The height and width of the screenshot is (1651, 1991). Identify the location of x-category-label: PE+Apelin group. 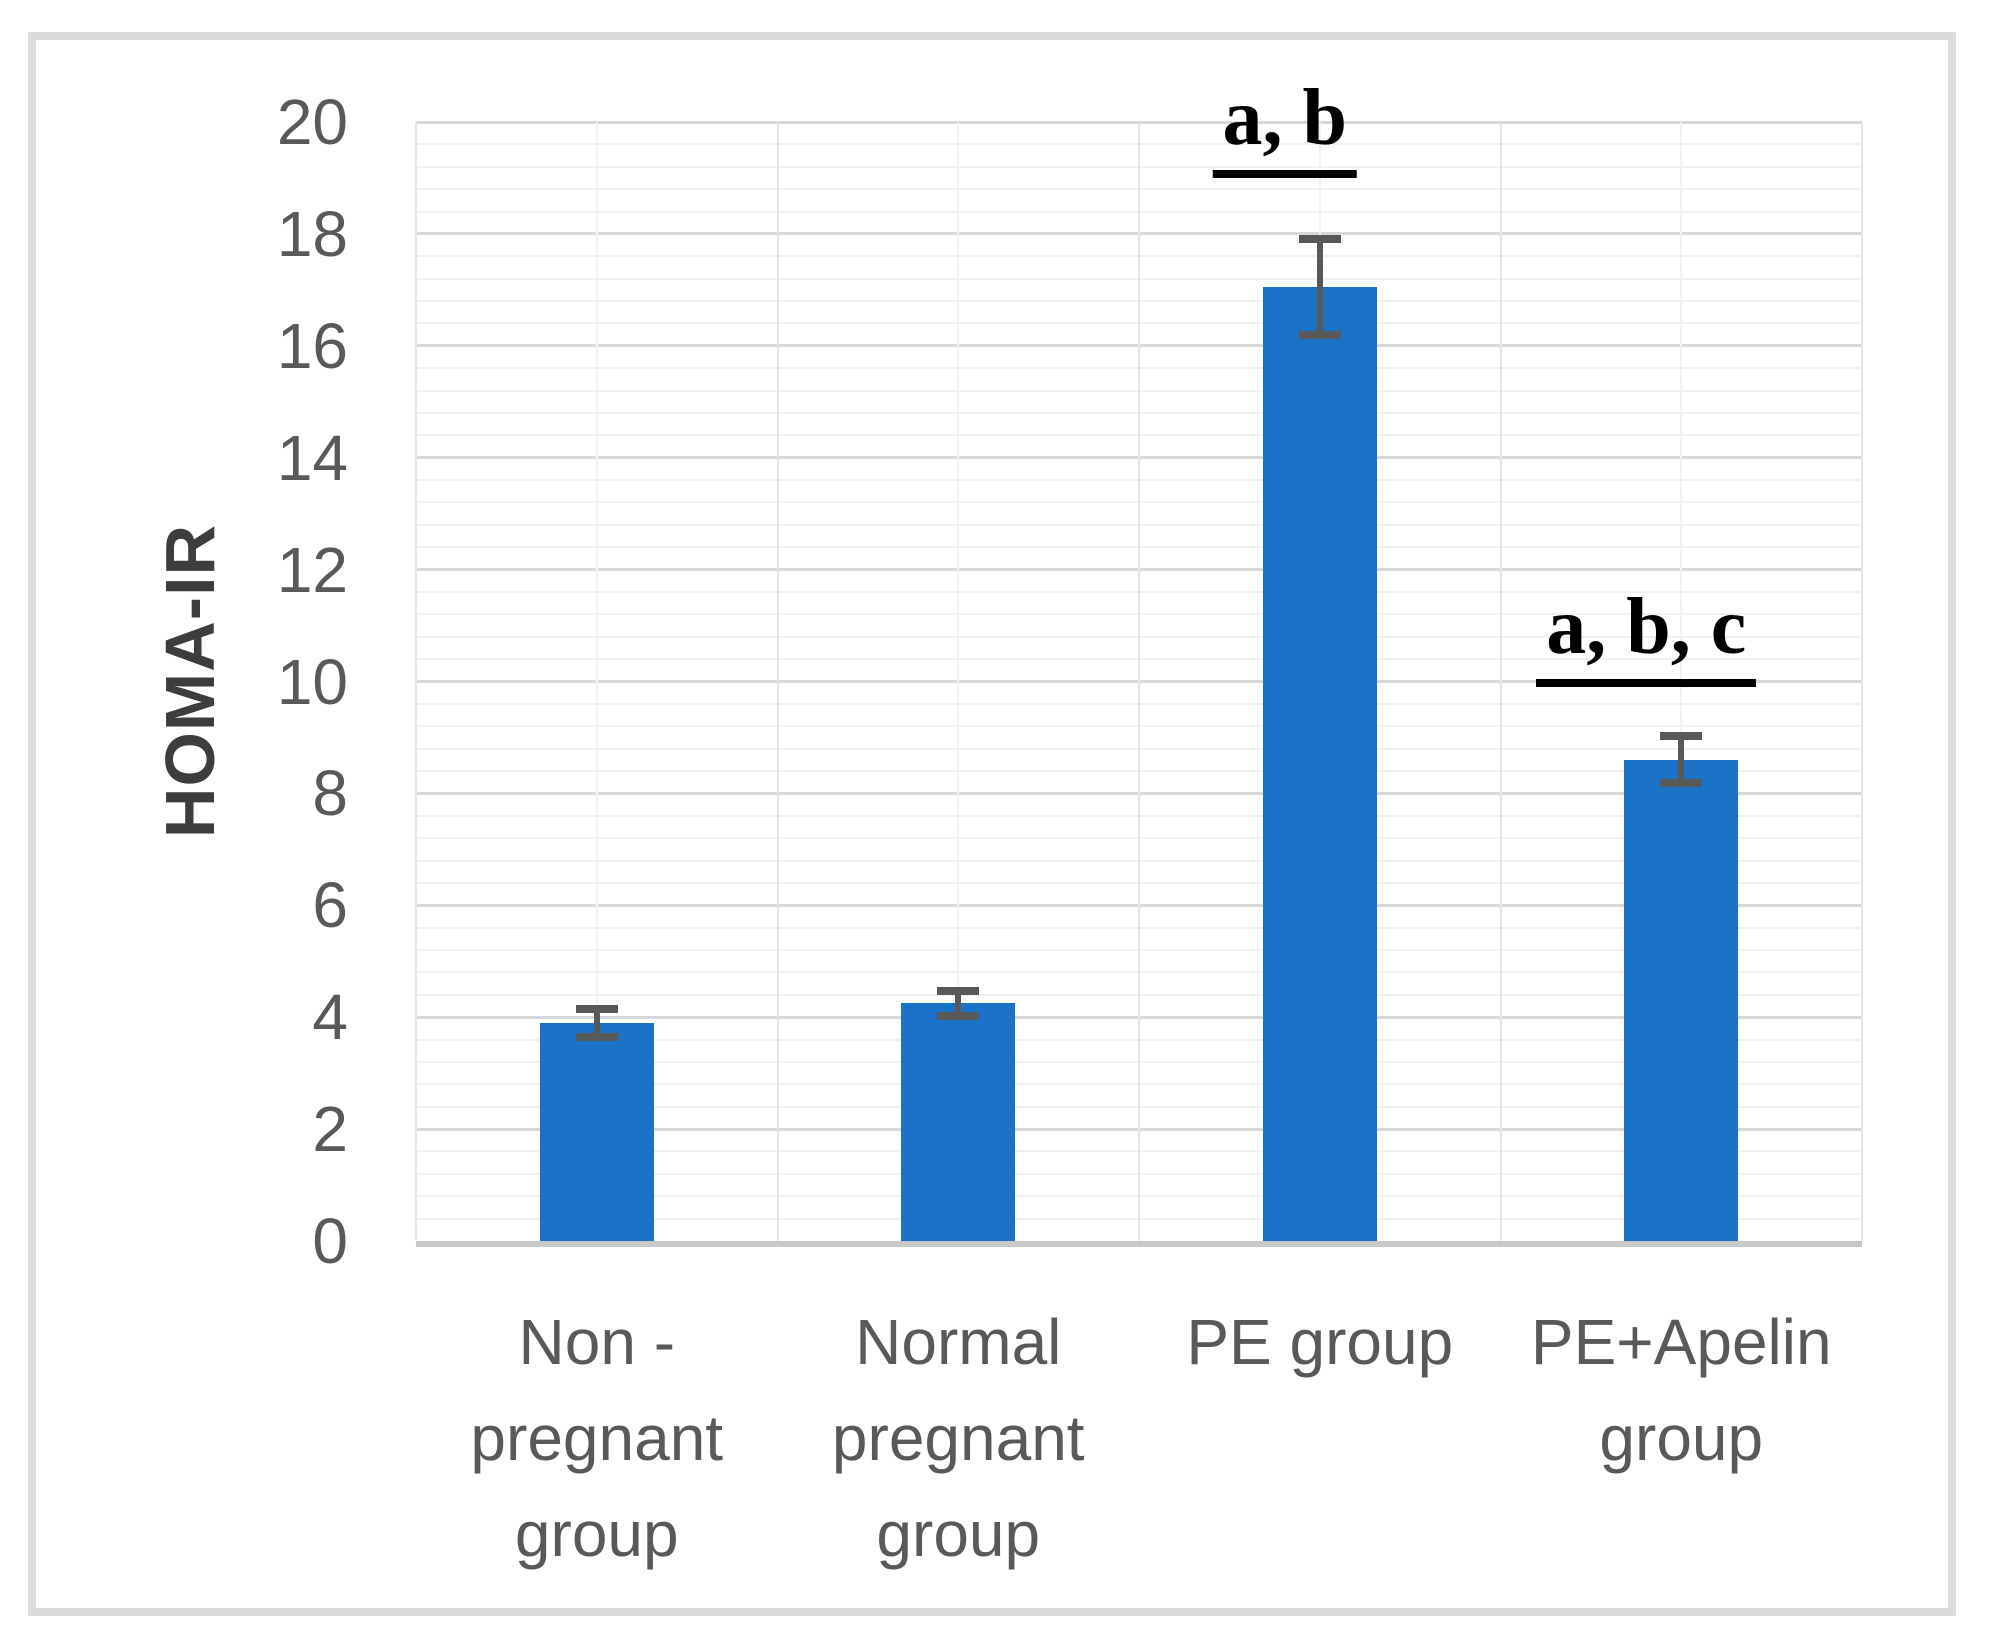
(1681, 1390).